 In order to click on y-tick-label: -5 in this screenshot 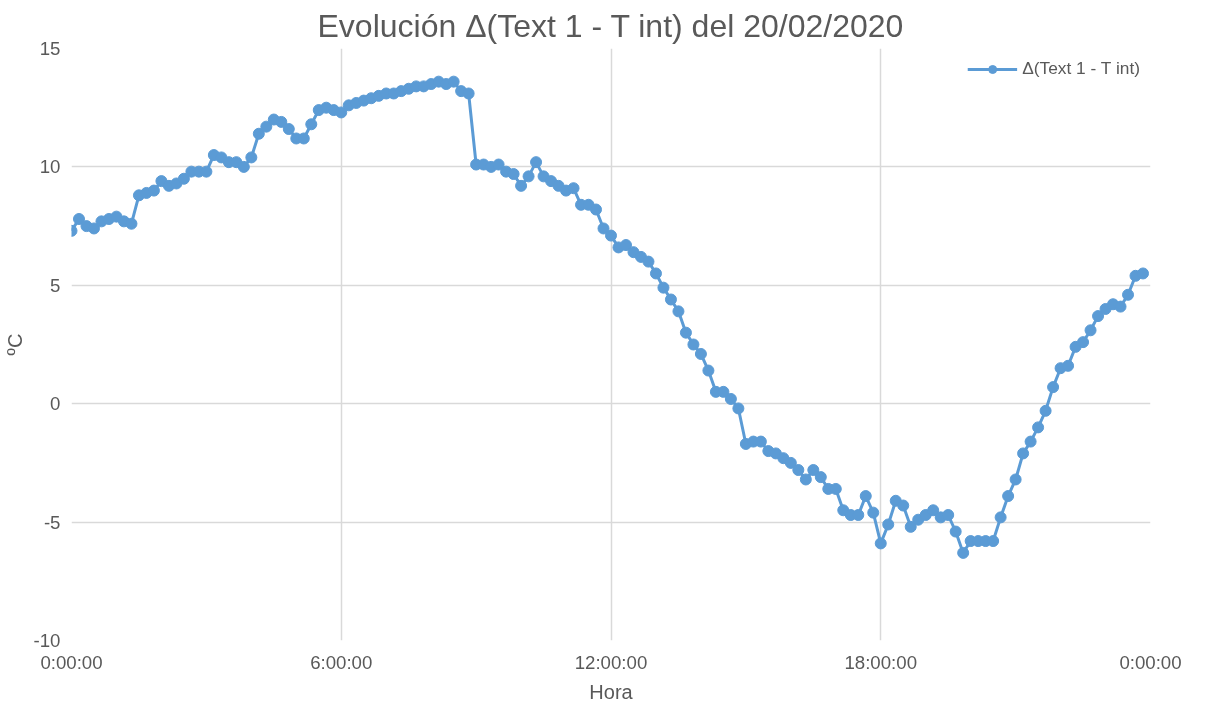, I will do `click(52, 522)`.